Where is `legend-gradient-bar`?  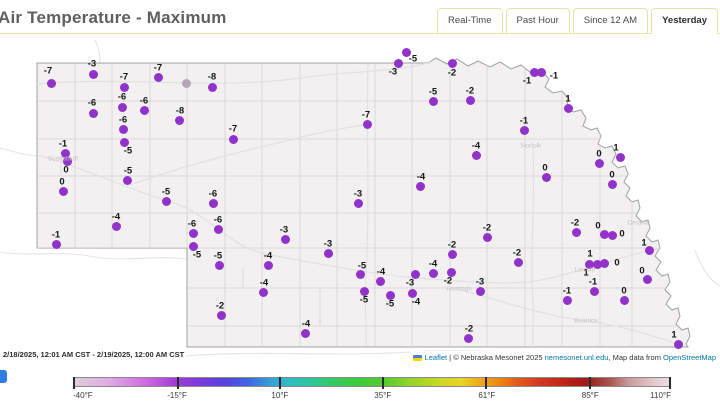
legend-gradient-bar is located at coordinates (372, 383).